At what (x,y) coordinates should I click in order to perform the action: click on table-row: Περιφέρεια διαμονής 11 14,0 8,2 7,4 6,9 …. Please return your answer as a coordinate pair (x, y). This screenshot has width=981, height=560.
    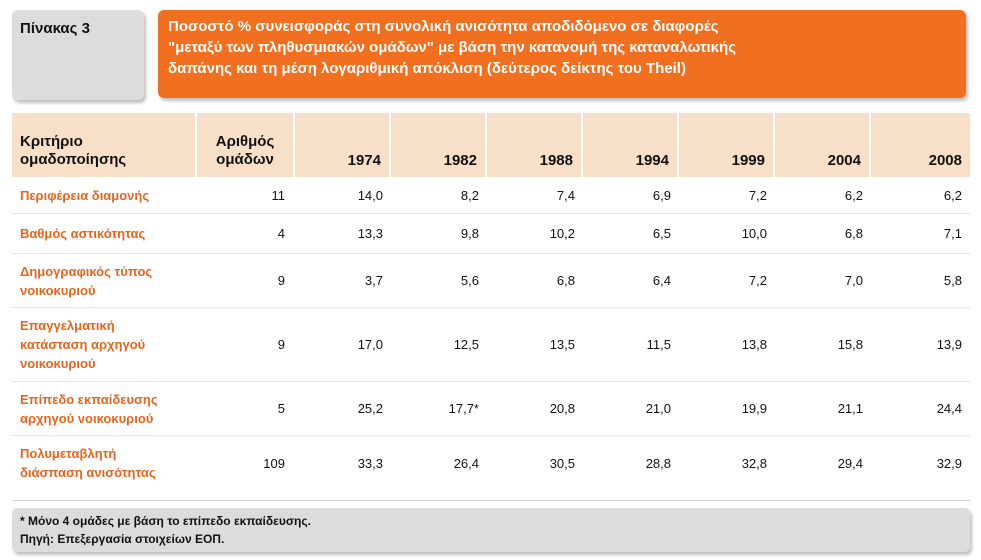
    Looking at the image, I should click on (491, 195).